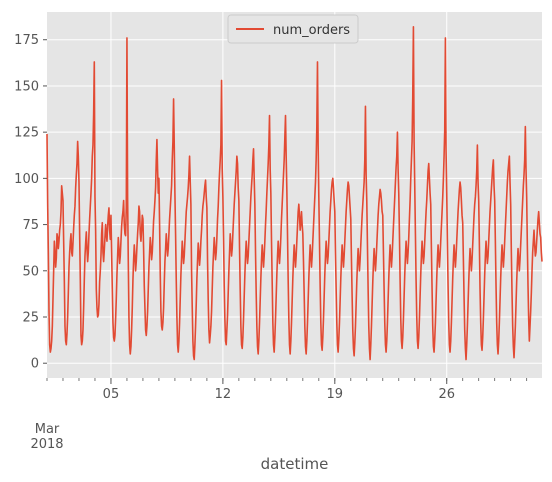  I want to click on x-month-label: Mar, so click(47, 429).